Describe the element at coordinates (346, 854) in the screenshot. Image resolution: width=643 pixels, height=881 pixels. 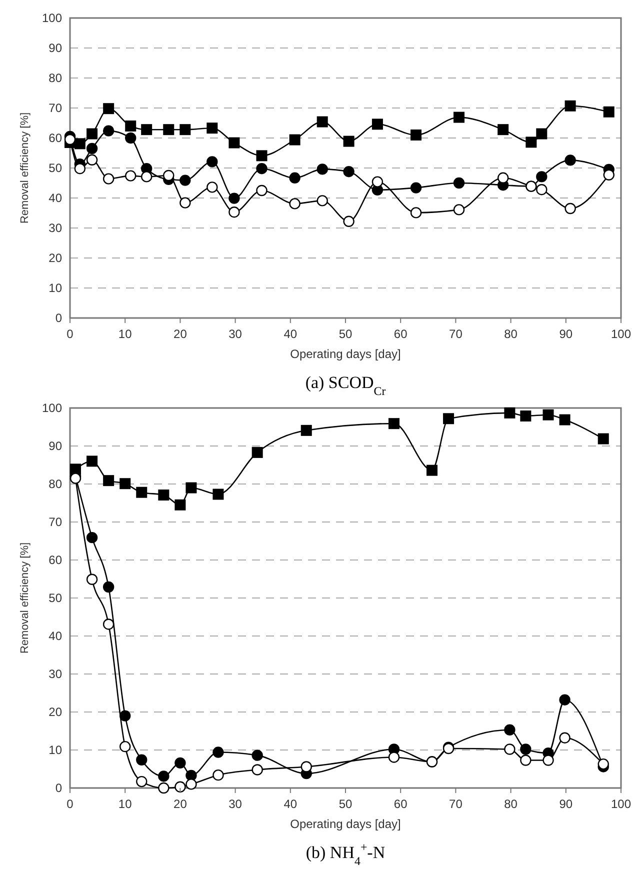
I see `text: (b) NH$_{4}$$^{+}$-N` at that location.